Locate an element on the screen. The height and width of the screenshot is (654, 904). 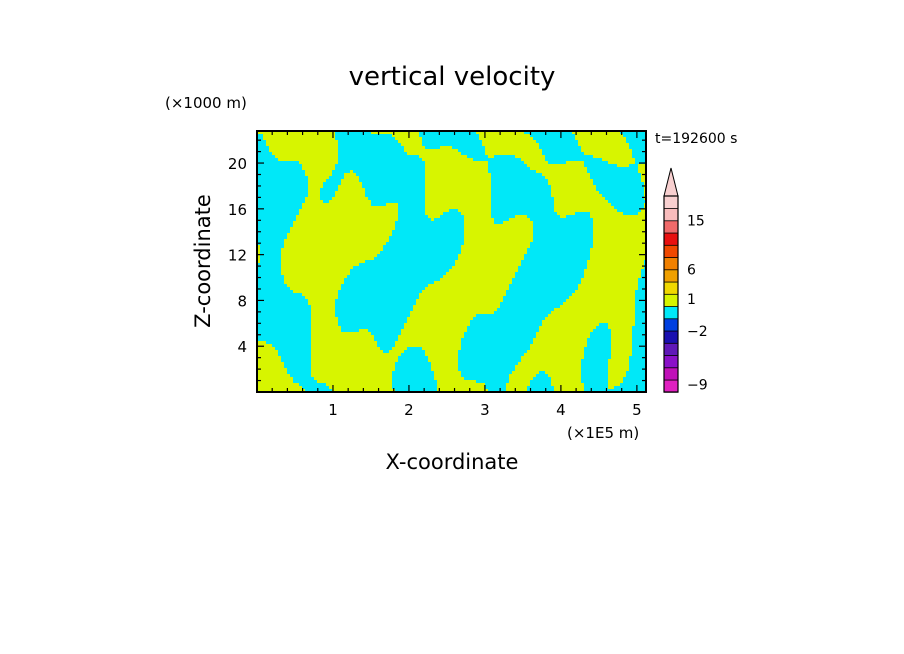
colorbar-tick-label: −2 is located at coordinates (697, 332).